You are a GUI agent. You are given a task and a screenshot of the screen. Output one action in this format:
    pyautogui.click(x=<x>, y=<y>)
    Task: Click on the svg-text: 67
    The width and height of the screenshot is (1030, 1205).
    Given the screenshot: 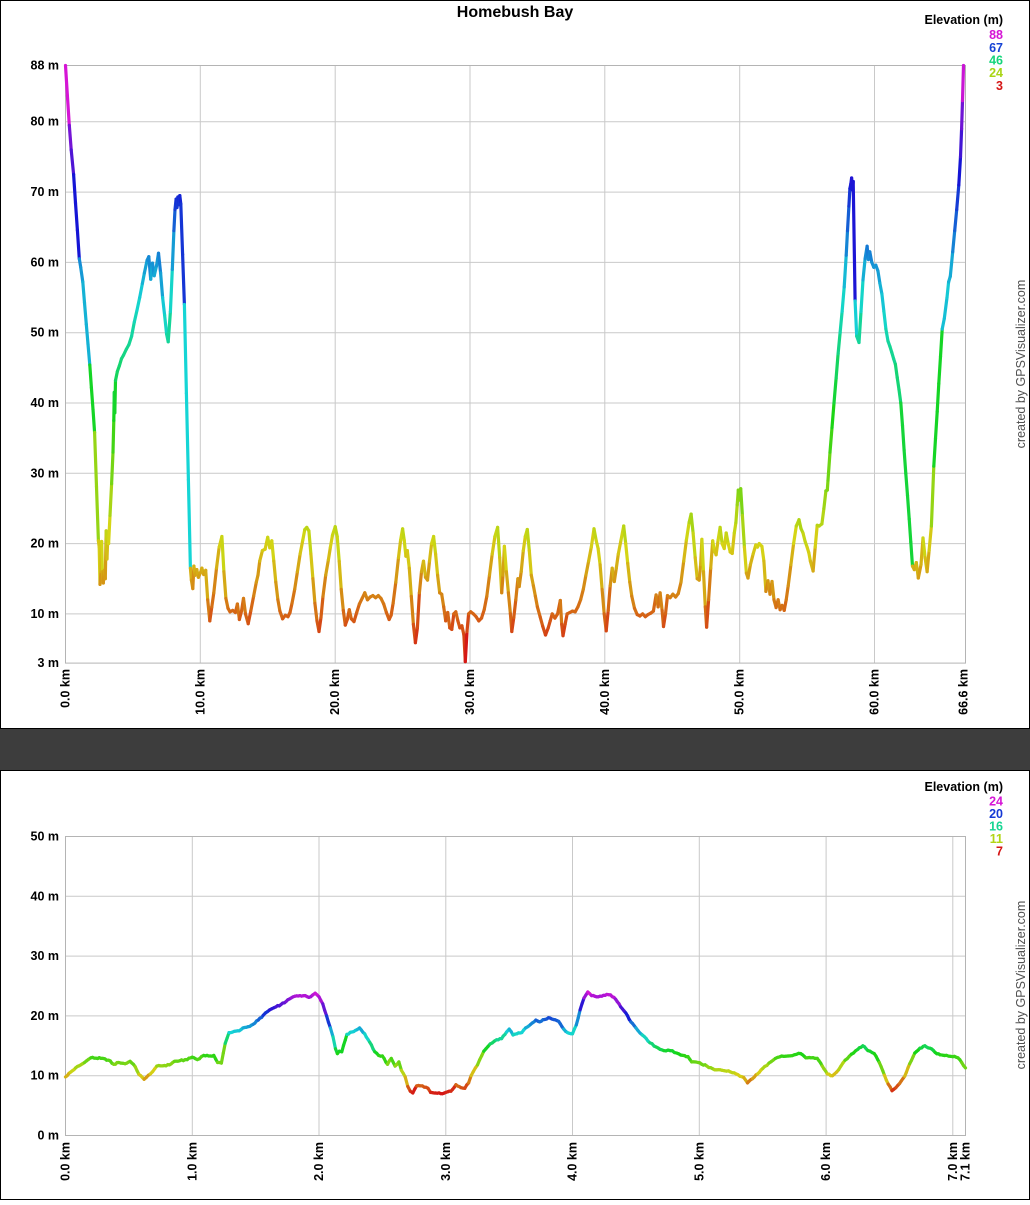 What is the action you would take?
    pyautogui.click(x=996, y=48)
    